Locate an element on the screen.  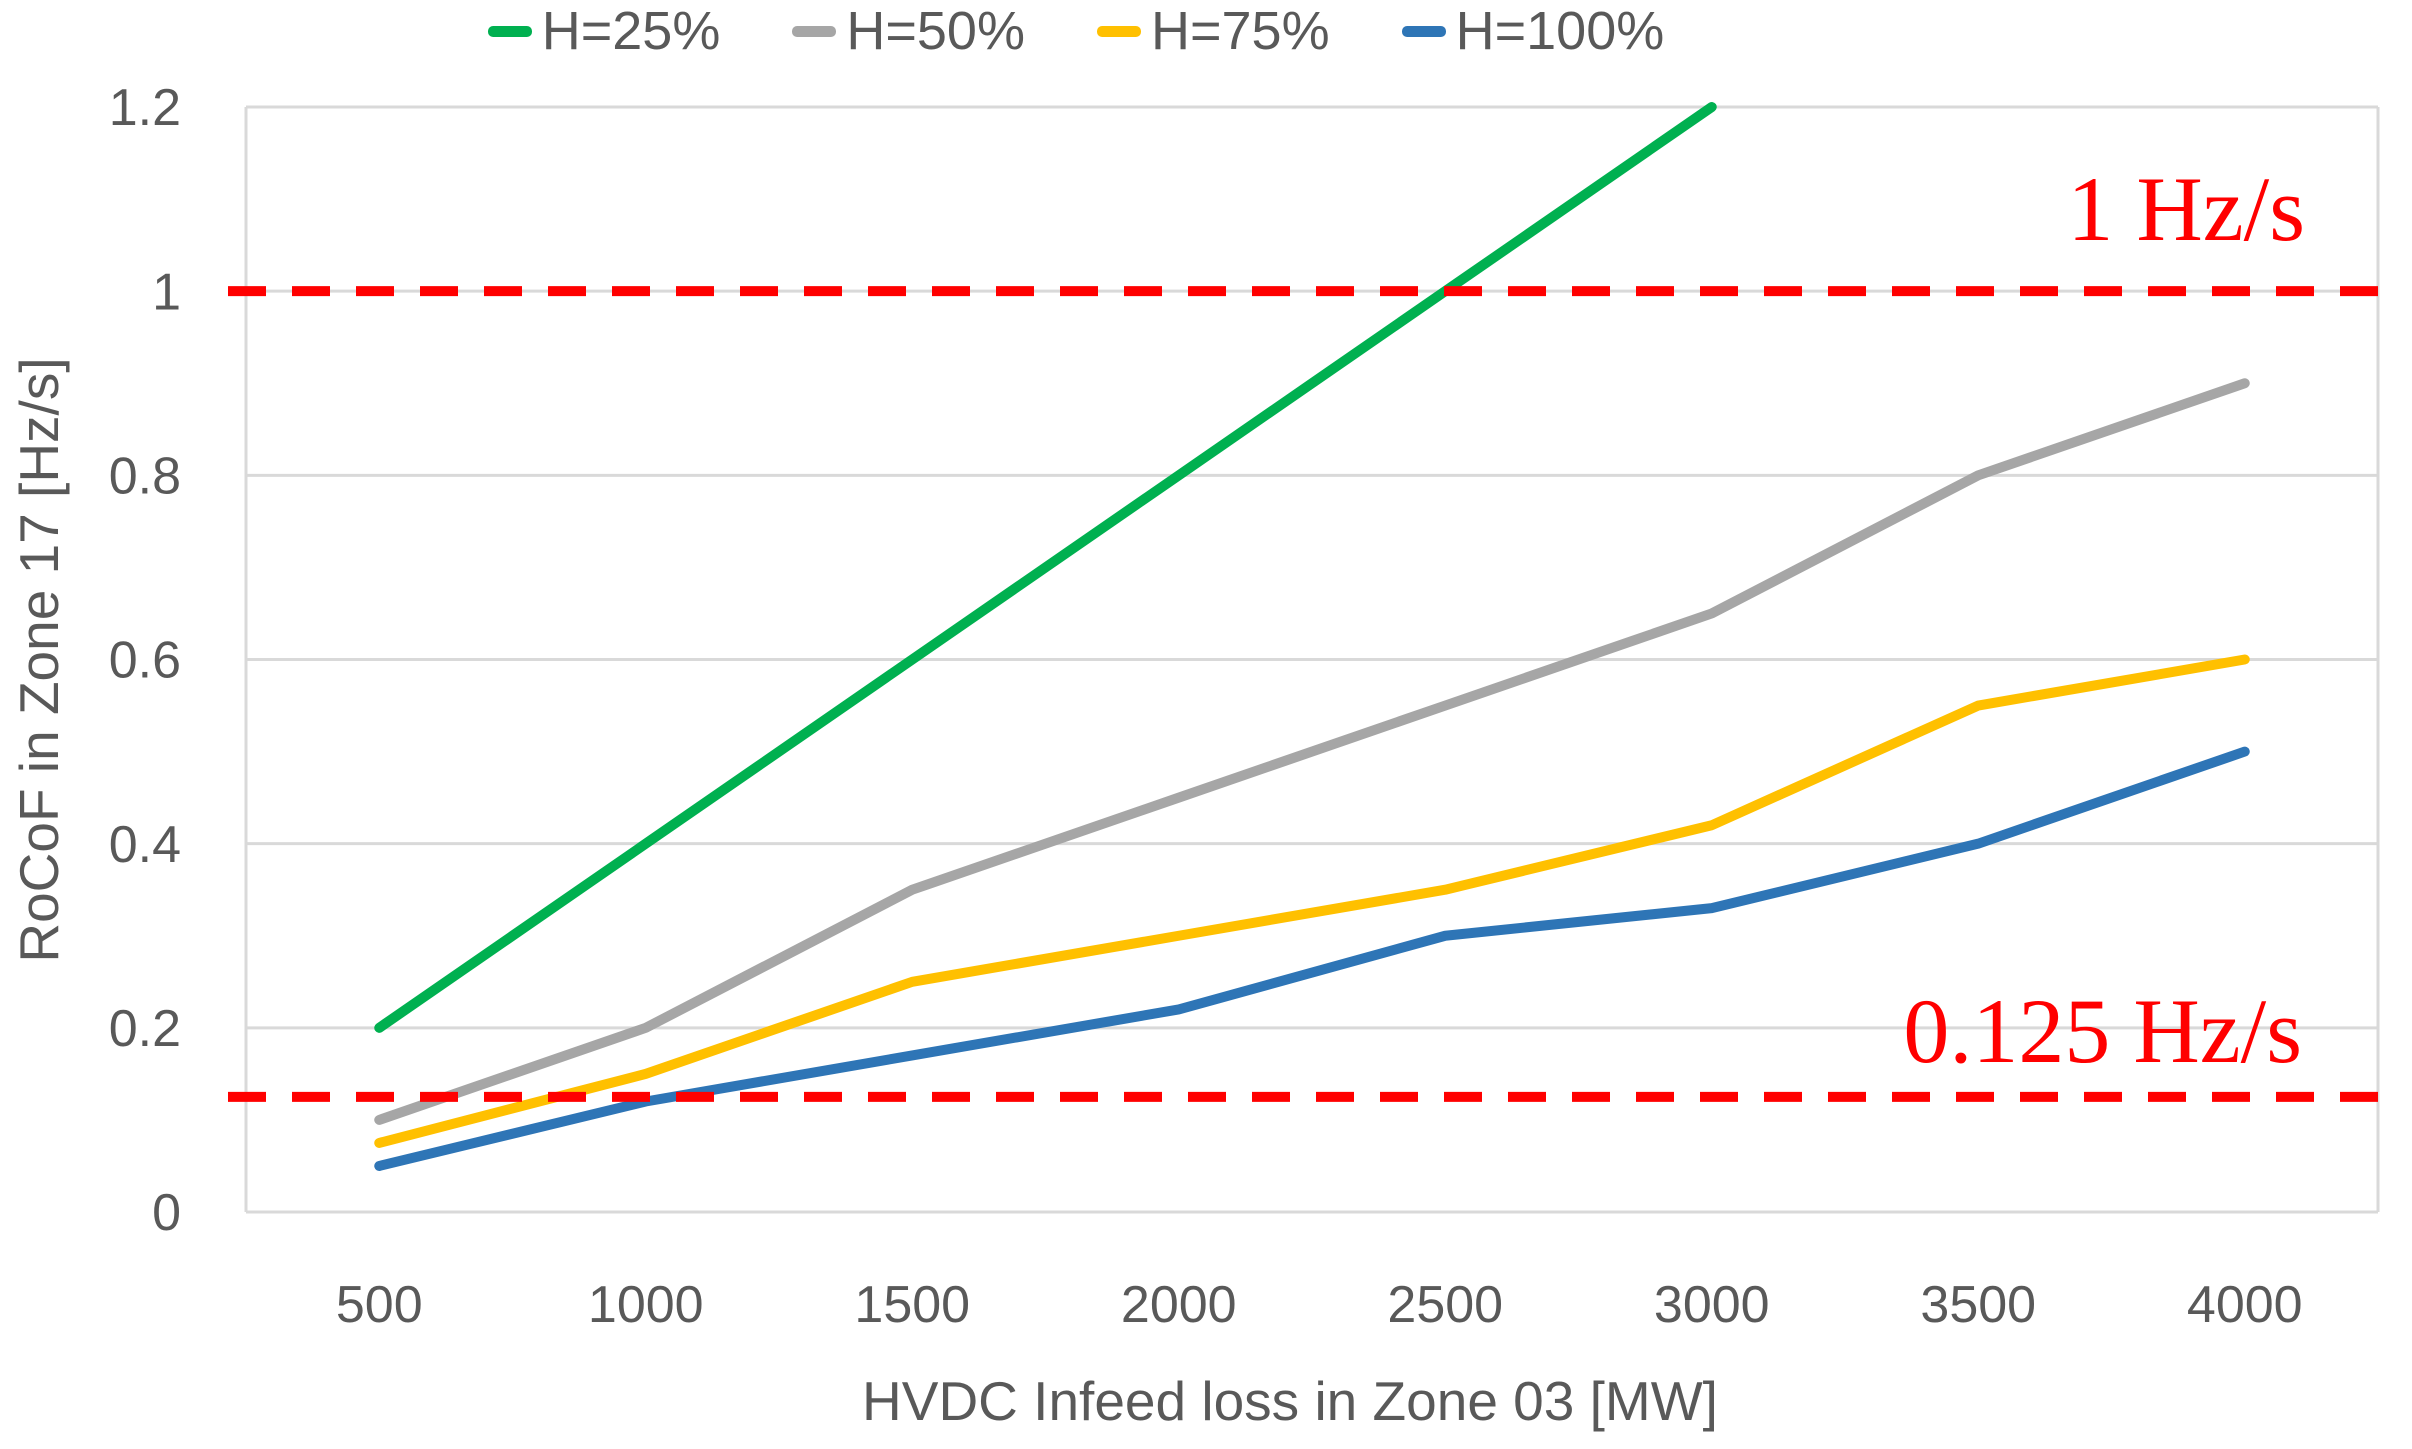
chart-legend: H=25% H=50% H=75% H=100% is located at coordinates (1206, 31).